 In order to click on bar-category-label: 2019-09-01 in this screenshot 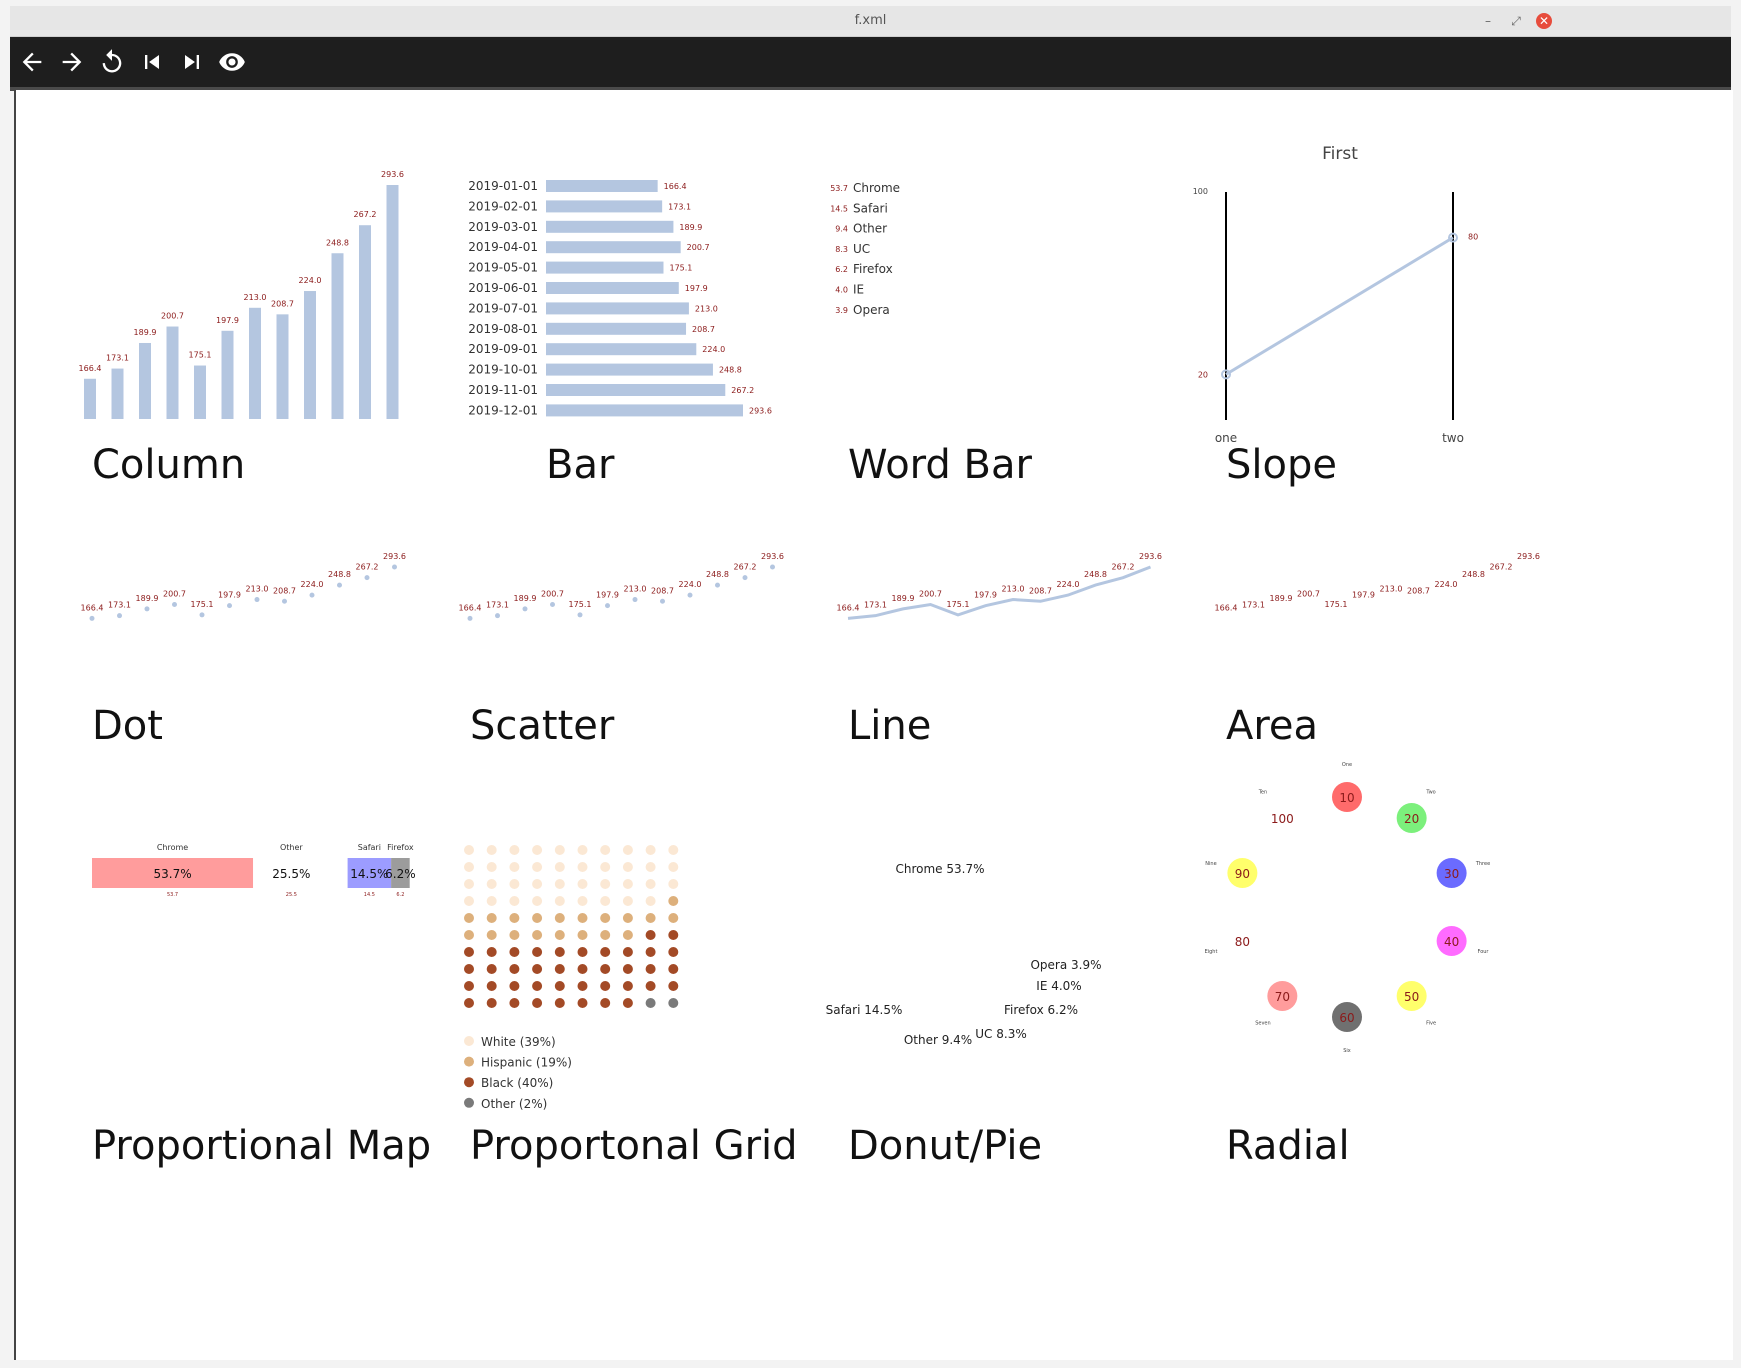, I will do `click(503, 349)`.